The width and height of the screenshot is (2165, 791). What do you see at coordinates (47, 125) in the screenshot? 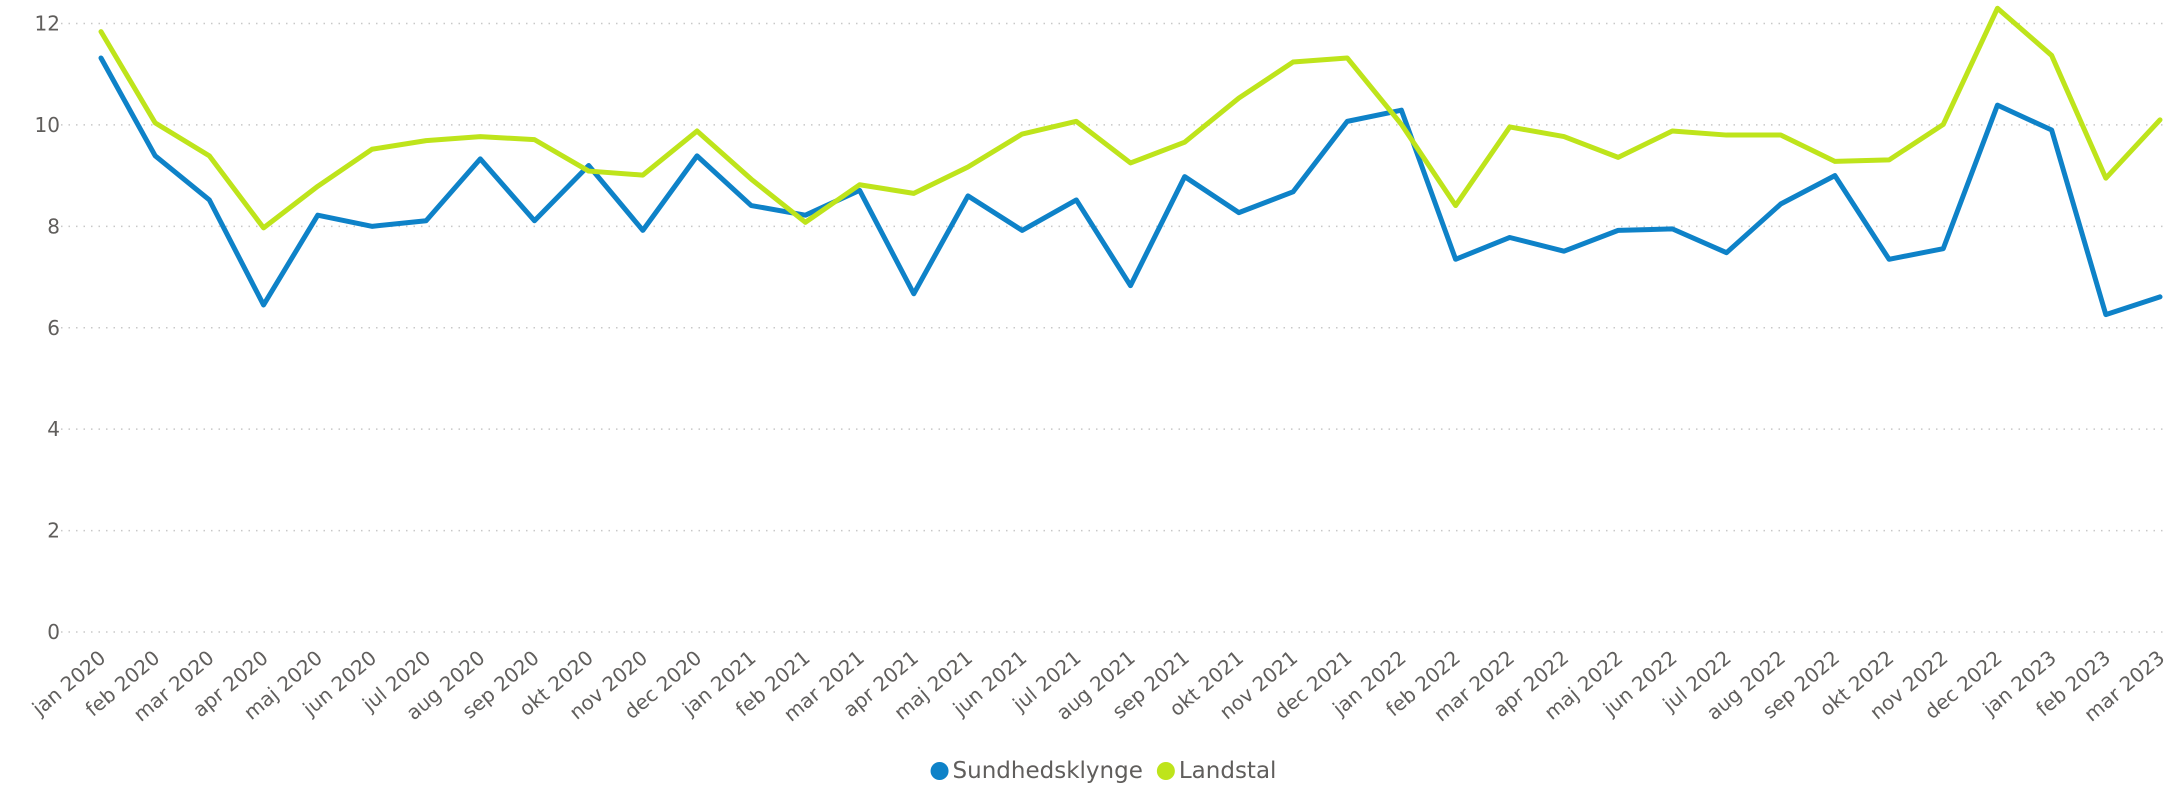
I see `y-tick-label: 10` at bounding box center [47, 125].